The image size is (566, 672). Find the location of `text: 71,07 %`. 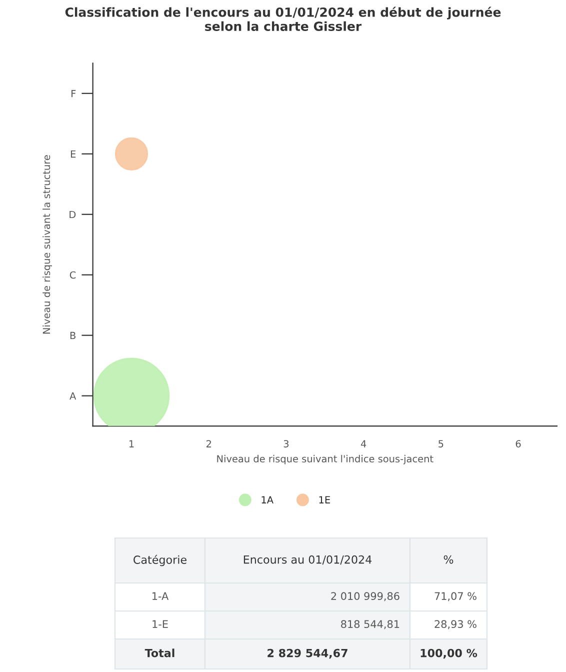

text: 71,07 % is located at coordinates (455, 597).